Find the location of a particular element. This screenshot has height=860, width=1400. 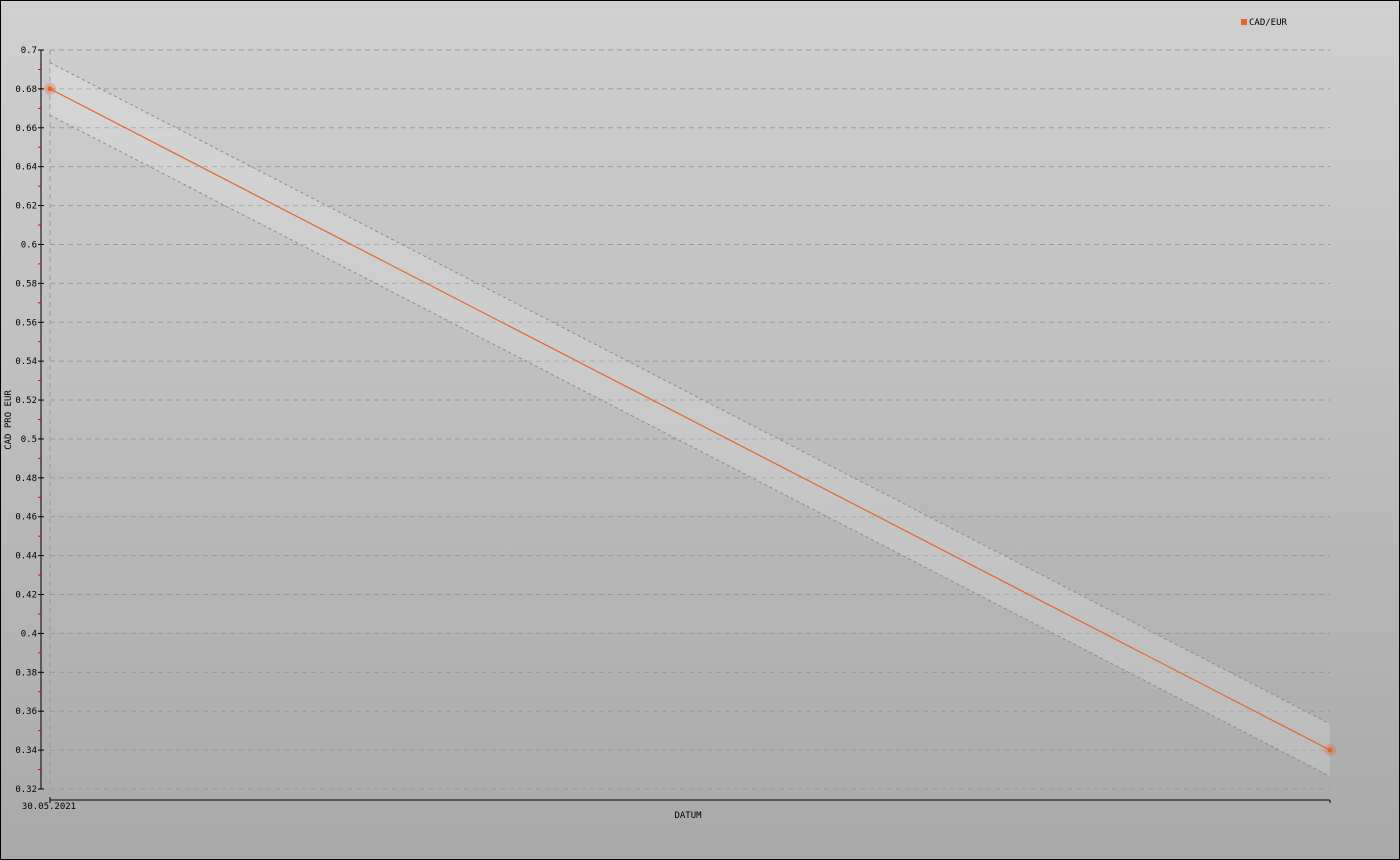

x-axis: 30.05.2021 is located at coordinates (676, 804).